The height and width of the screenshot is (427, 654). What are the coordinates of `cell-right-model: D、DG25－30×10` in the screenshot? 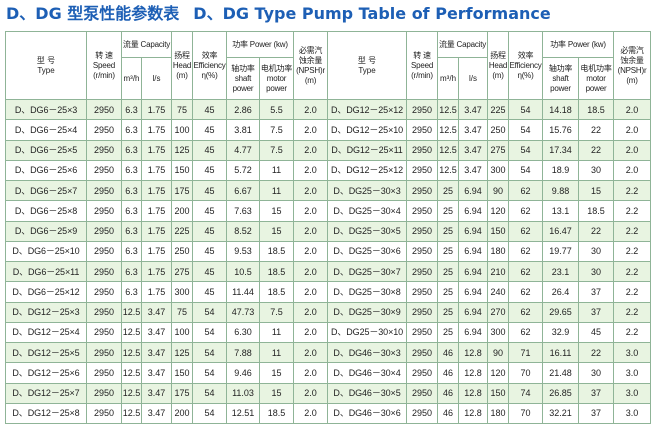 It's located at (367, 332).